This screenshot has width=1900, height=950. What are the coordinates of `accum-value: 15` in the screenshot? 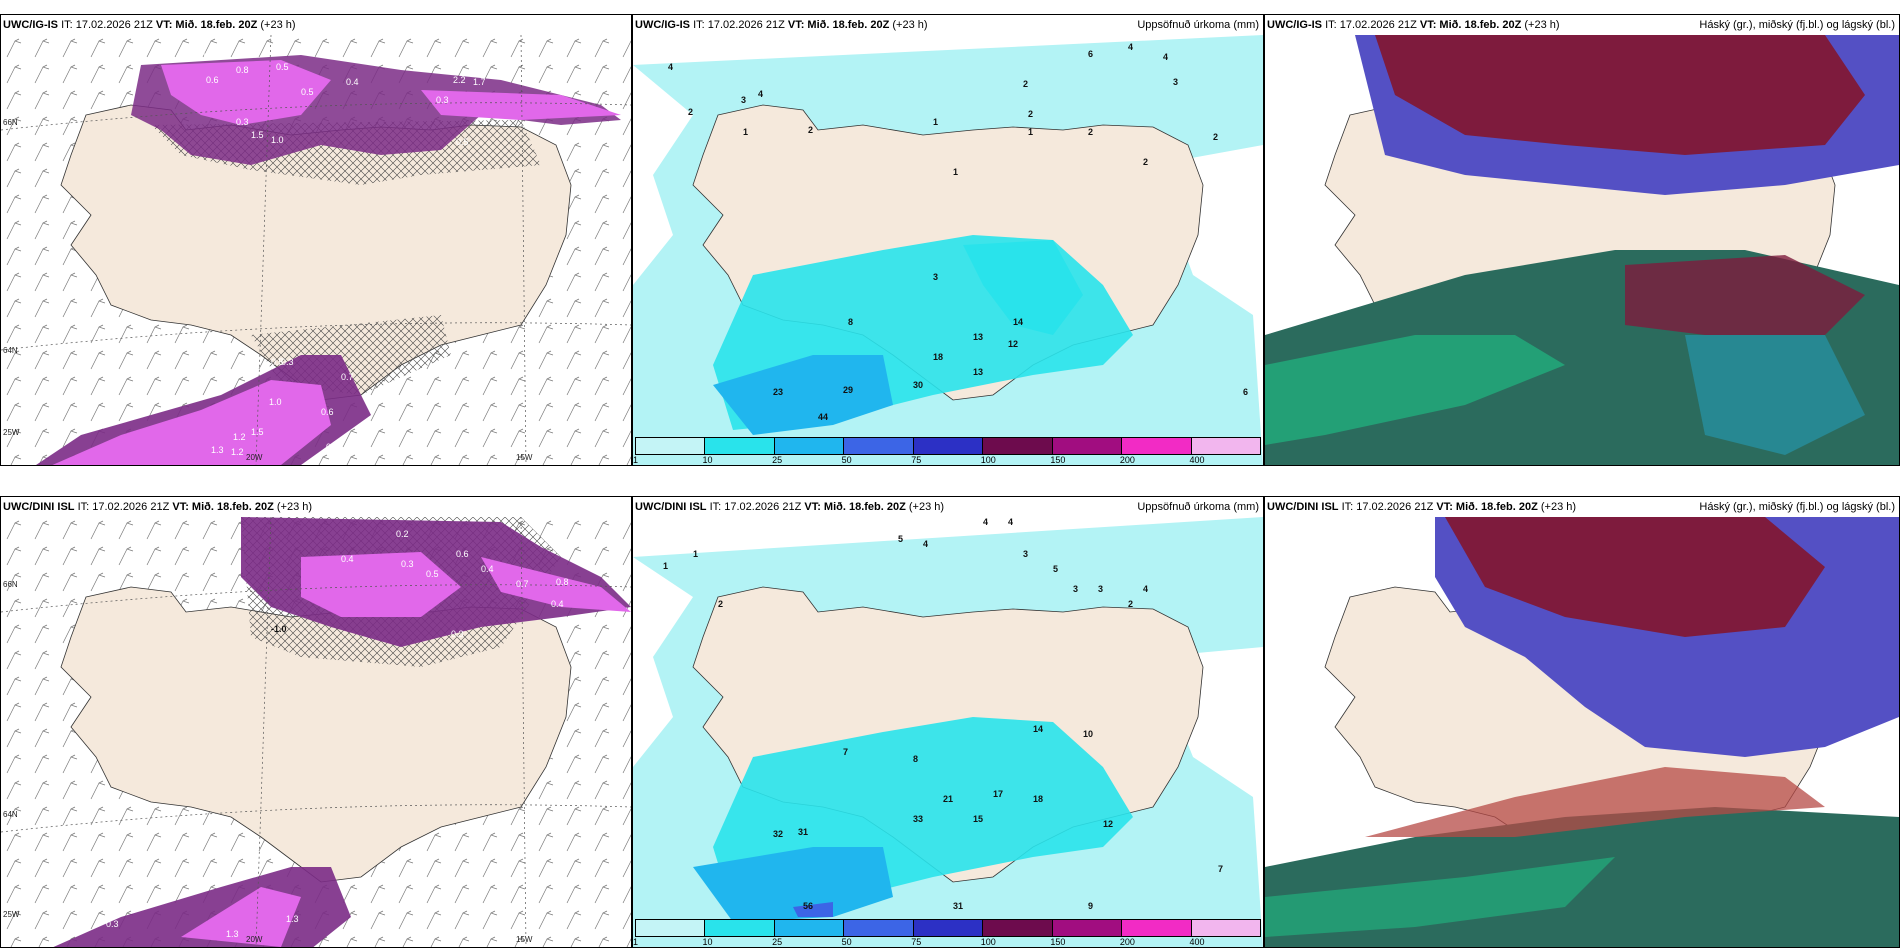 It's located at (978, 819).